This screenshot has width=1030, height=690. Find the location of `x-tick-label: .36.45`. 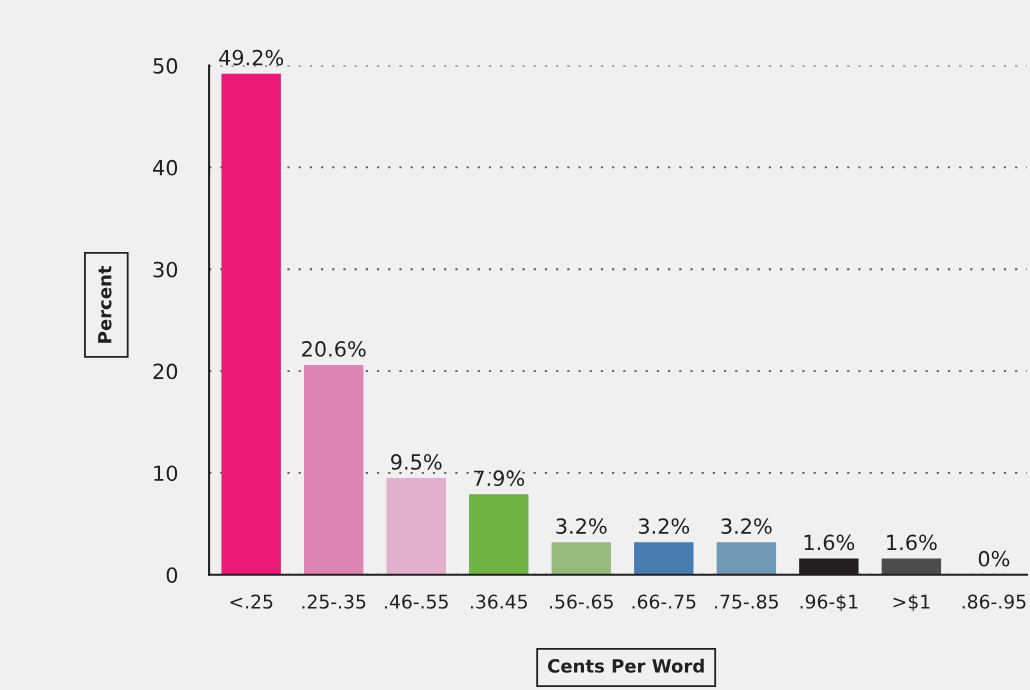

x-tick-label: .36.45 is located at coordinates (498, 601).